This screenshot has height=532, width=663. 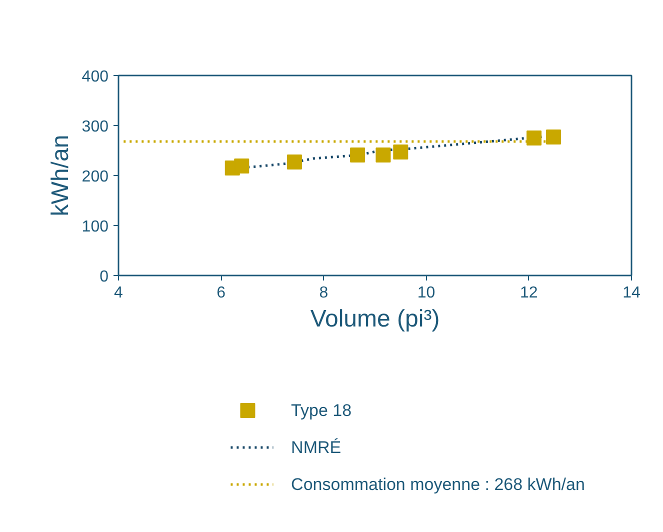 I want to click on legend-label: Consommation moyenne : 268 kWh/an, so click(x=438, y=484).